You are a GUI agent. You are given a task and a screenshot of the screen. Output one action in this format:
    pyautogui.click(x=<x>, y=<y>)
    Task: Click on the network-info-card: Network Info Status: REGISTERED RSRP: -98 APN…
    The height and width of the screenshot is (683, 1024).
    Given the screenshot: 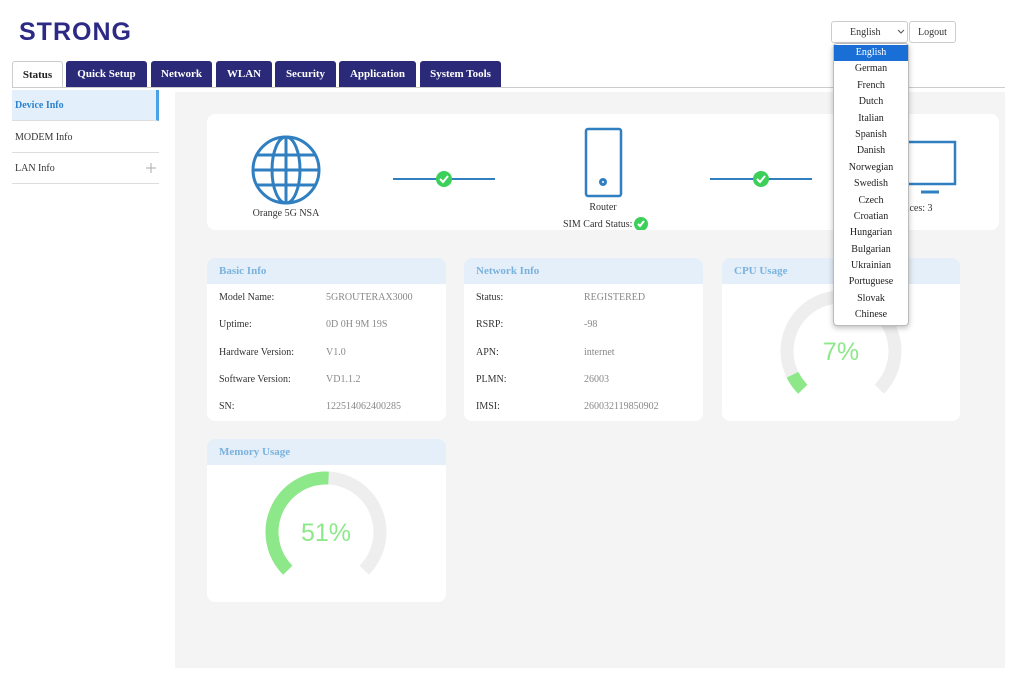 What is the action you would take?
    pyautogui.click(x=583, y=339)
    